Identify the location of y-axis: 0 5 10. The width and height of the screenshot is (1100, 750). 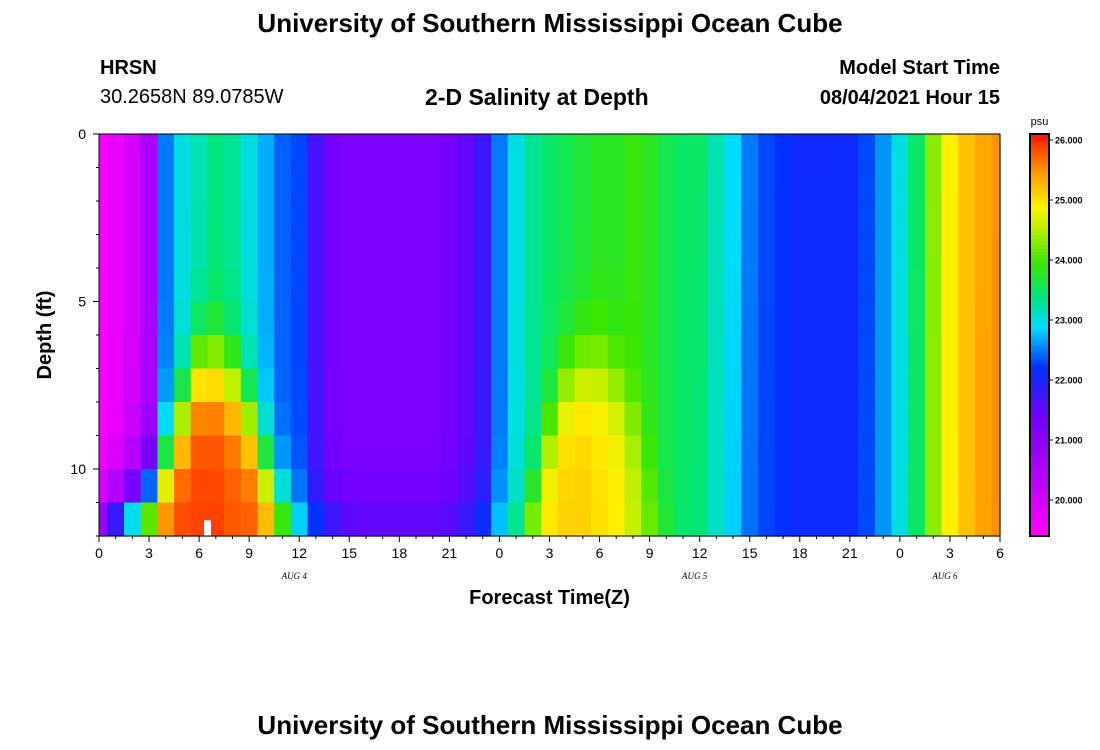
(84, 331).